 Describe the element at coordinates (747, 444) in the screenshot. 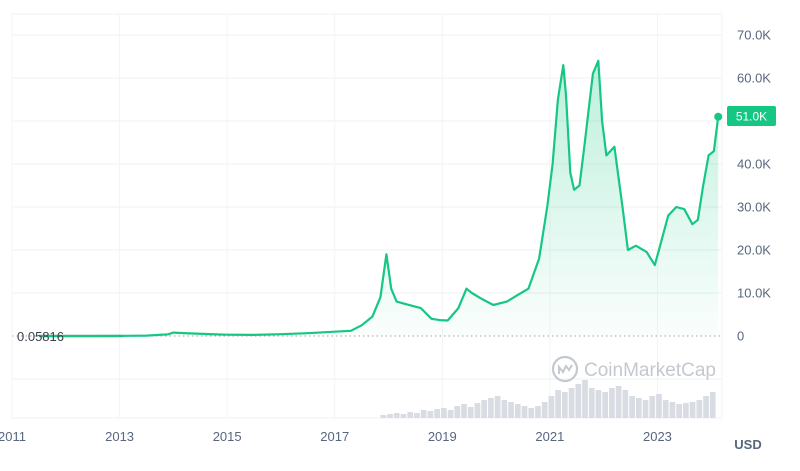

I see `currency-unit-label: USD` at that location.